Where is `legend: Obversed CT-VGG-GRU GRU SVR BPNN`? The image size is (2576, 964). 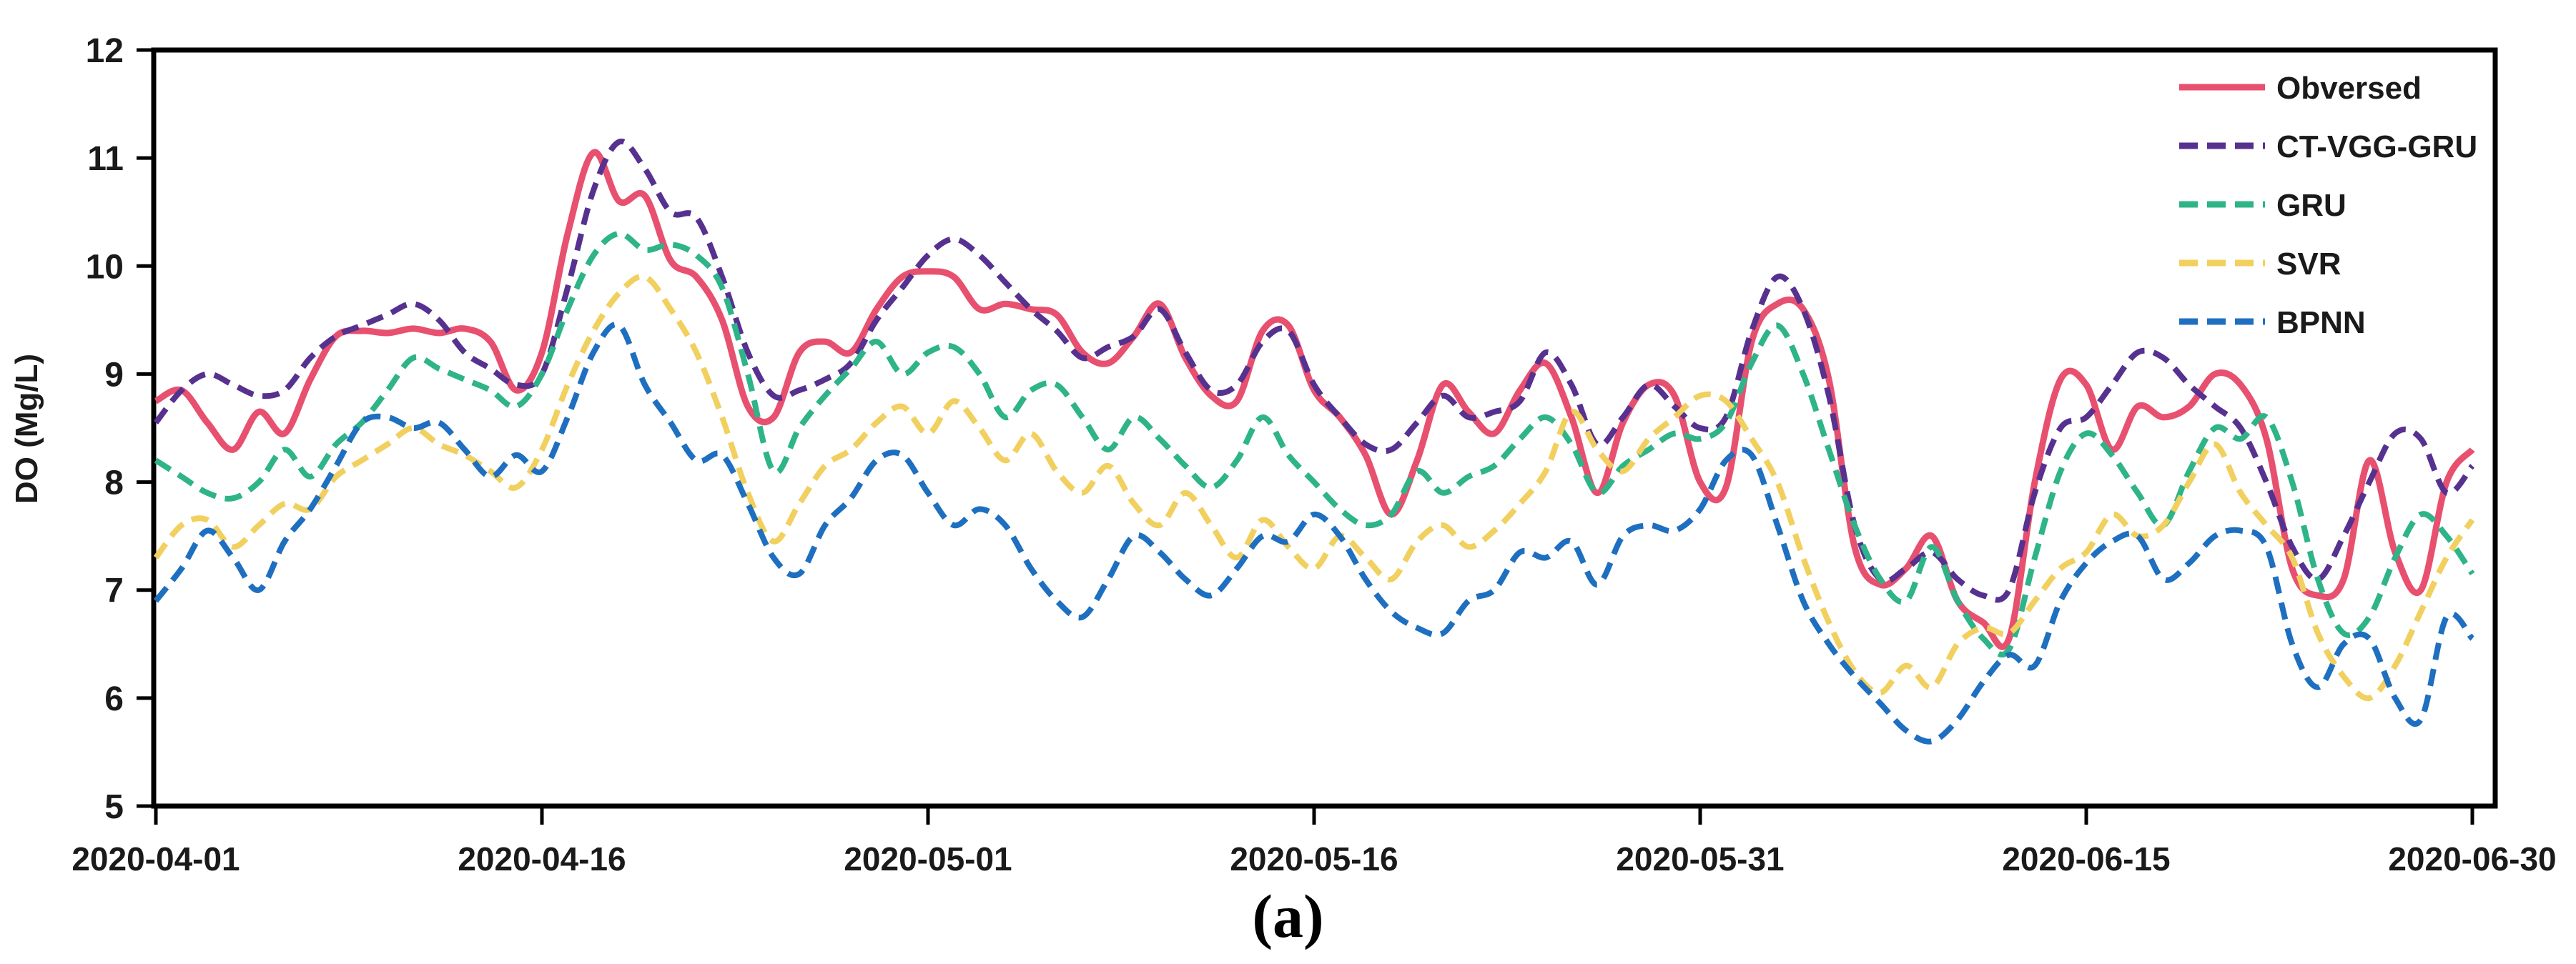 legend: Obversed CT-VGG-GRU GRU SVR BPNN is located at coordinates (2328, 205).